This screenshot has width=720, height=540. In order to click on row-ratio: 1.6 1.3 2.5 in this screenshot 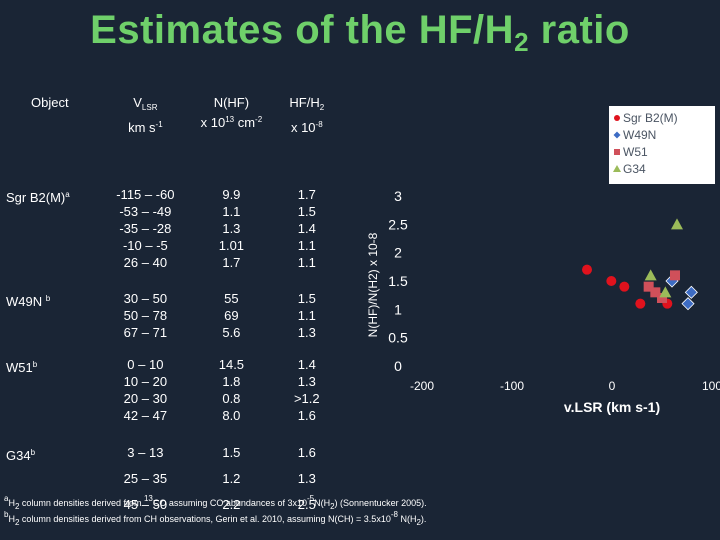, I will do `click(306, 478)`.